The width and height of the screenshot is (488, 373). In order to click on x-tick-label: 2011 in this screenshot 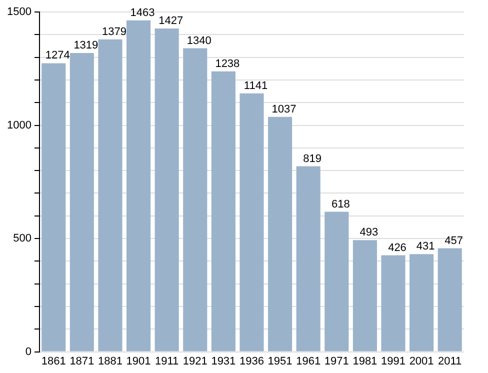, I will do `click(450, 361)`.